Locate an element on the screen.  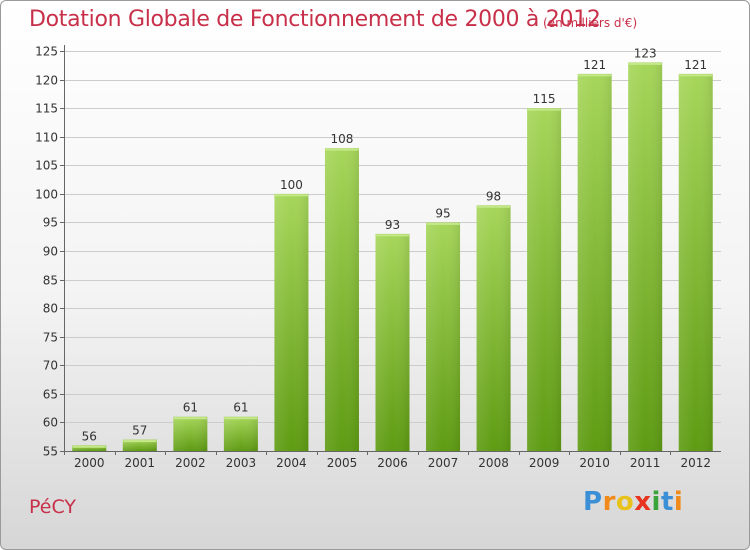
logo-letter: x is located at coordinates (643, 502).